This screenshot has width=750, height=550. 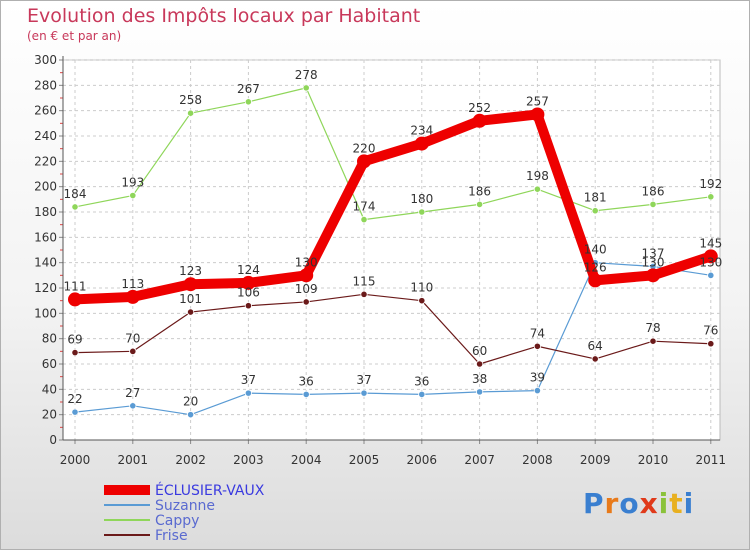 What do you see at coordinates (53, 440) in the screenshot?
I see `y-tick-label: 0` at bounding box center [53, 440].